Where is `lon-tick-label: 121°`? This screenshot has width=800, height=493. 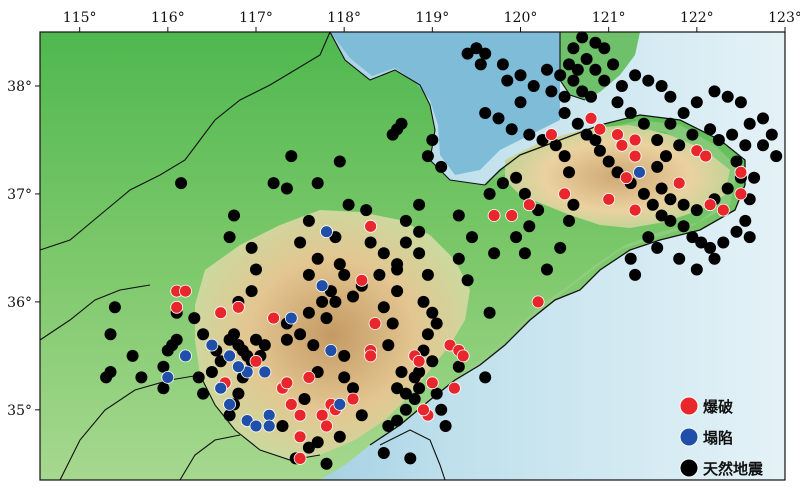
lon-tick-label: 121° is located at coordinates (609, 18).